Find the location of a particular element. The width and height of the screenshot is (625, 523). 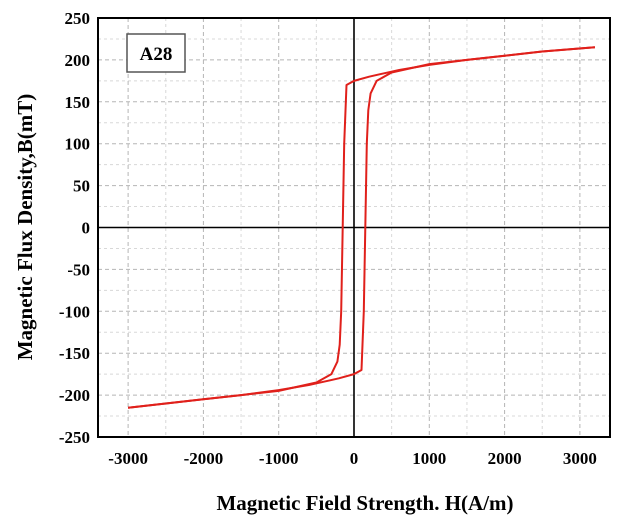

x-tick-label: -2000 is located at coordinates (204, 458).